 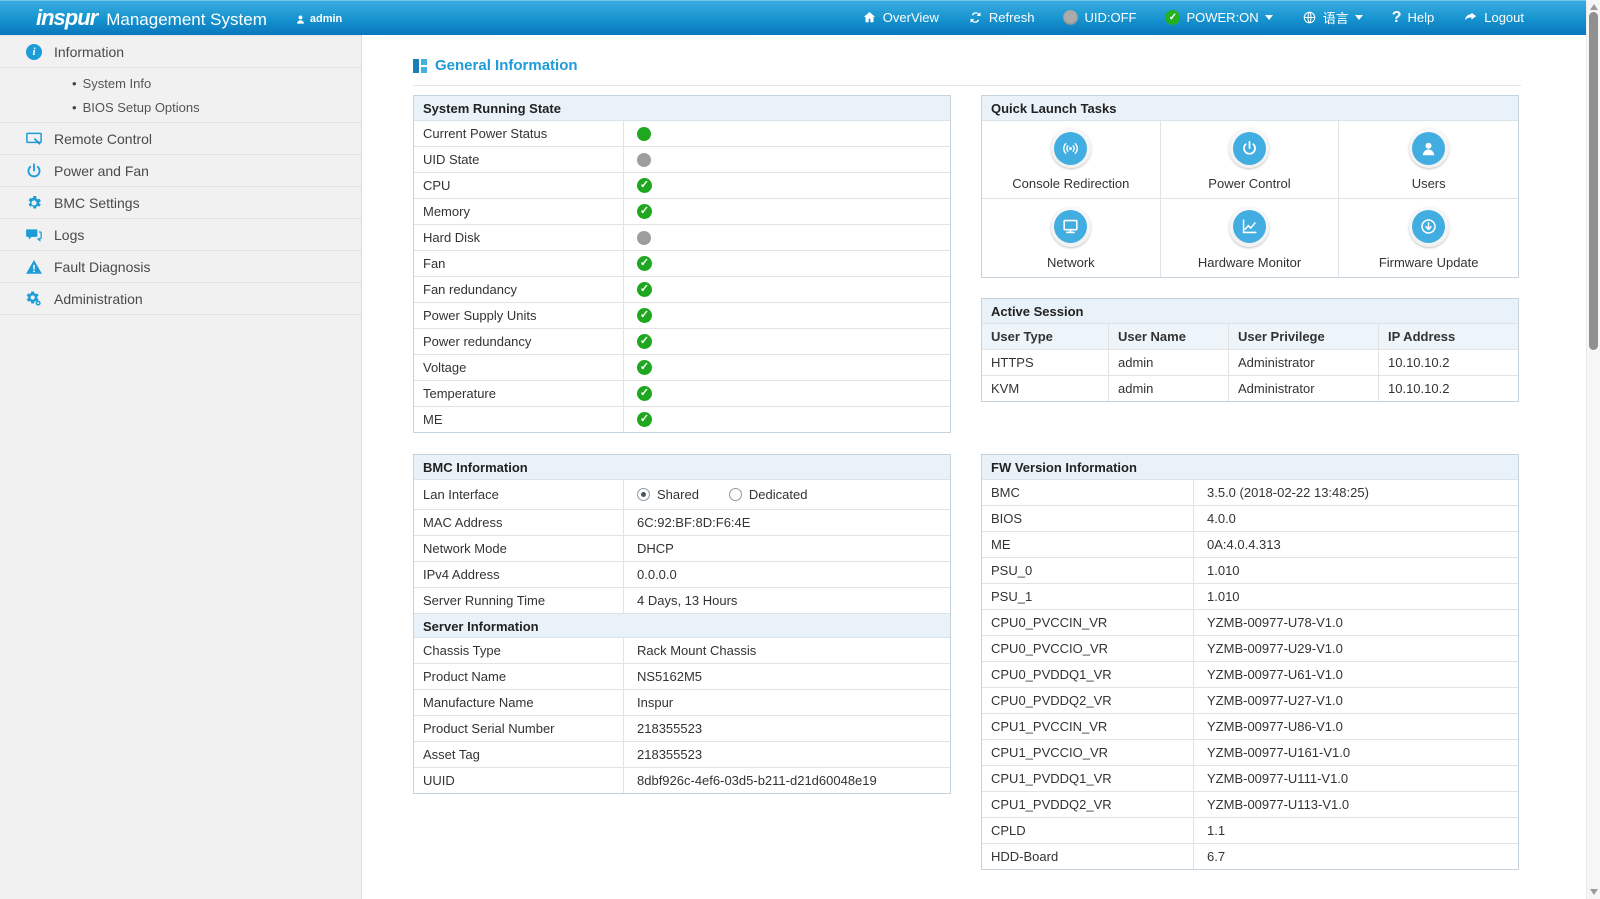 What do you see at coordinates (180, 235) in the screenshot?
I see `sidebar-item-logs: Logs` at bounding box center [180, 235].